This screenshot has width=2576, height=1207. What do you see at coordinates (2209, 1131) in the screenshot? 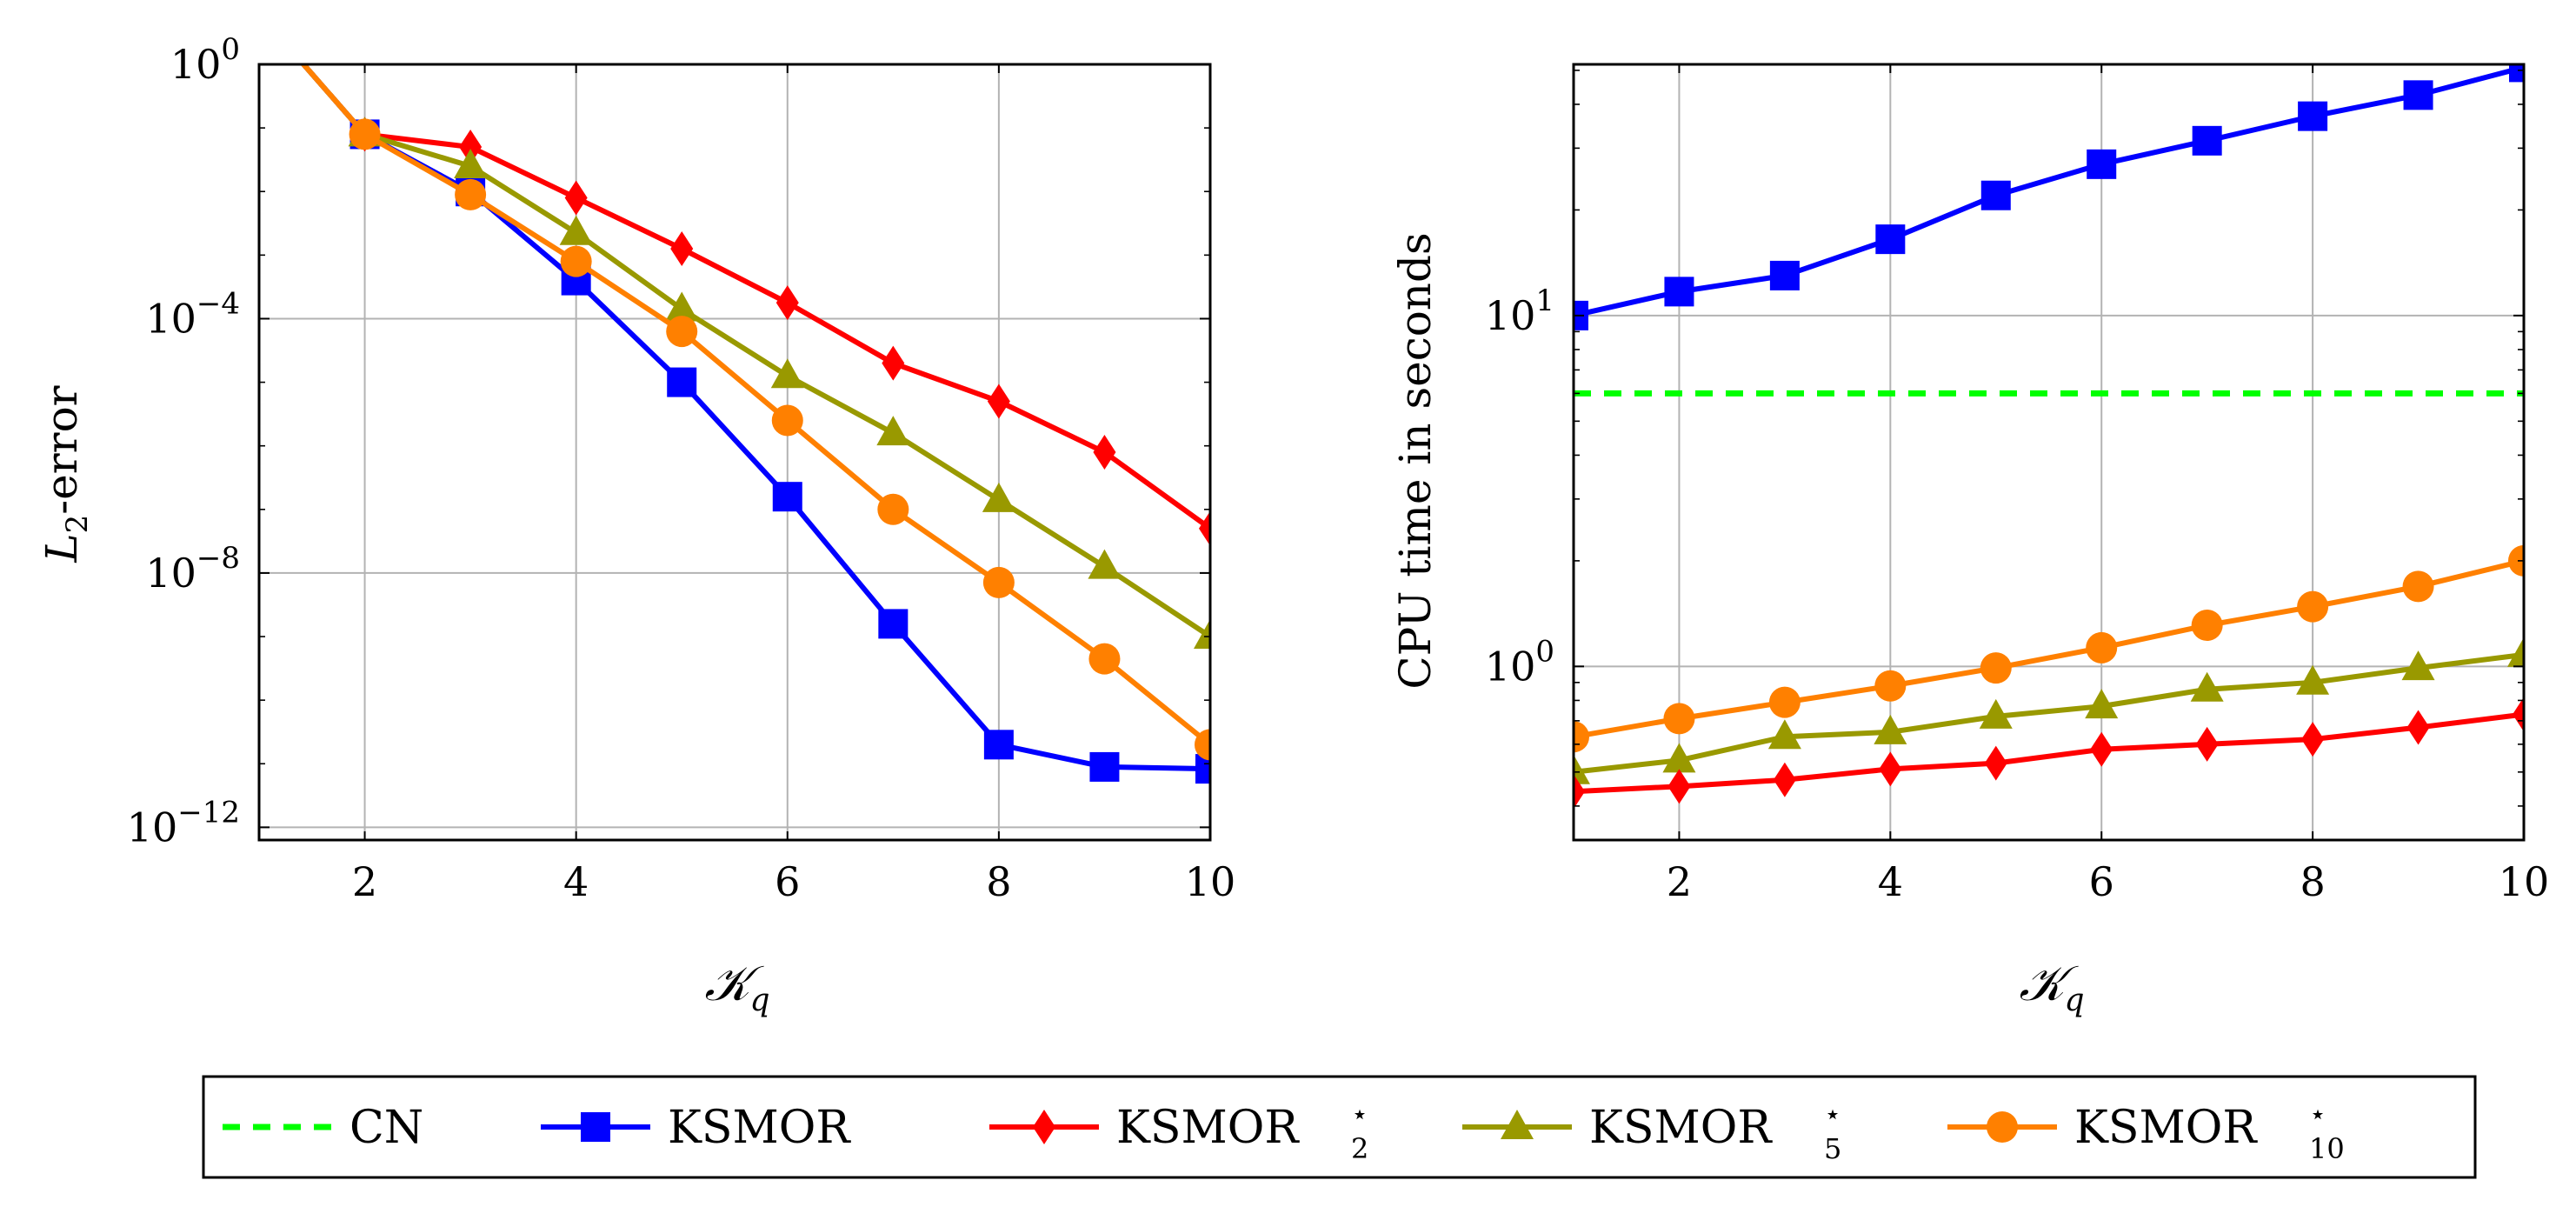
I see `legend-label-ksmor10: KSMOR ⋆ 10` at bounding box center [2209, 1131].